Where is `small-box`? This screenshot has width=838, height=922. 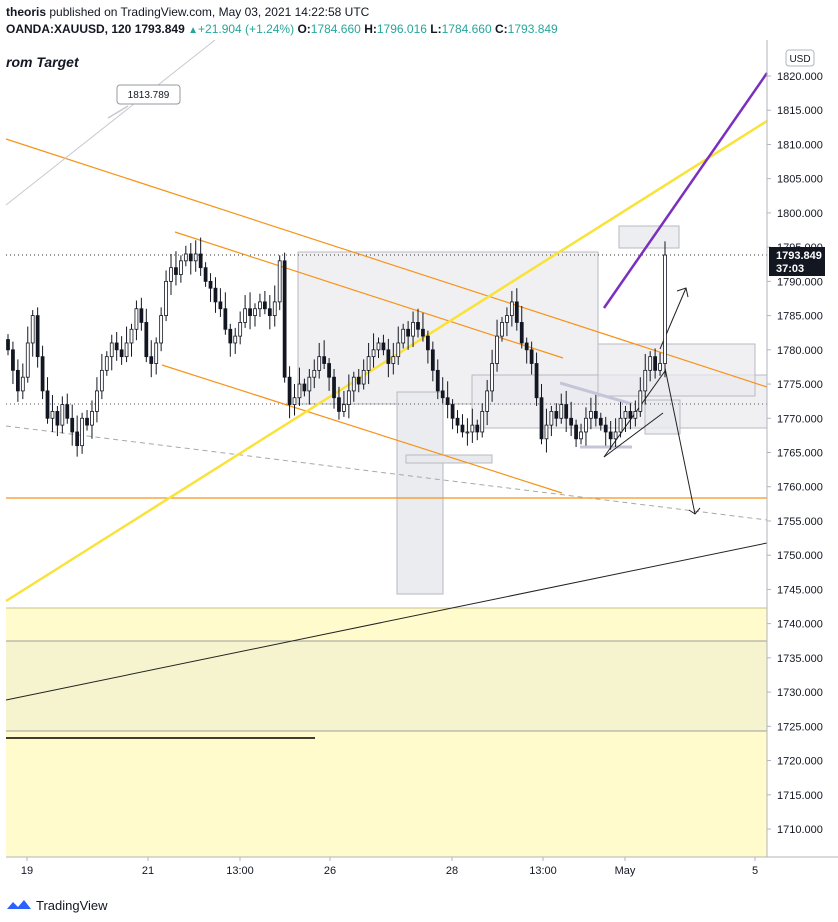 small-box is located at coordinates (662, 417).